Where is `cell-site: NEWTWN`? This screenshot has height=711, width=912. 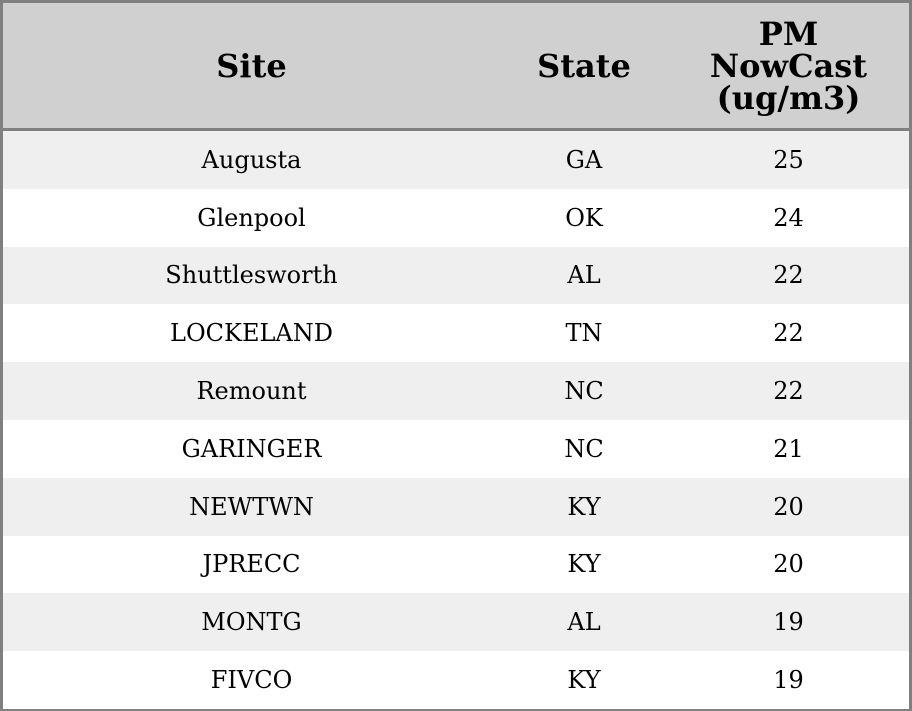 cell-site: NEWTWN is located at coordinates (251, 506).